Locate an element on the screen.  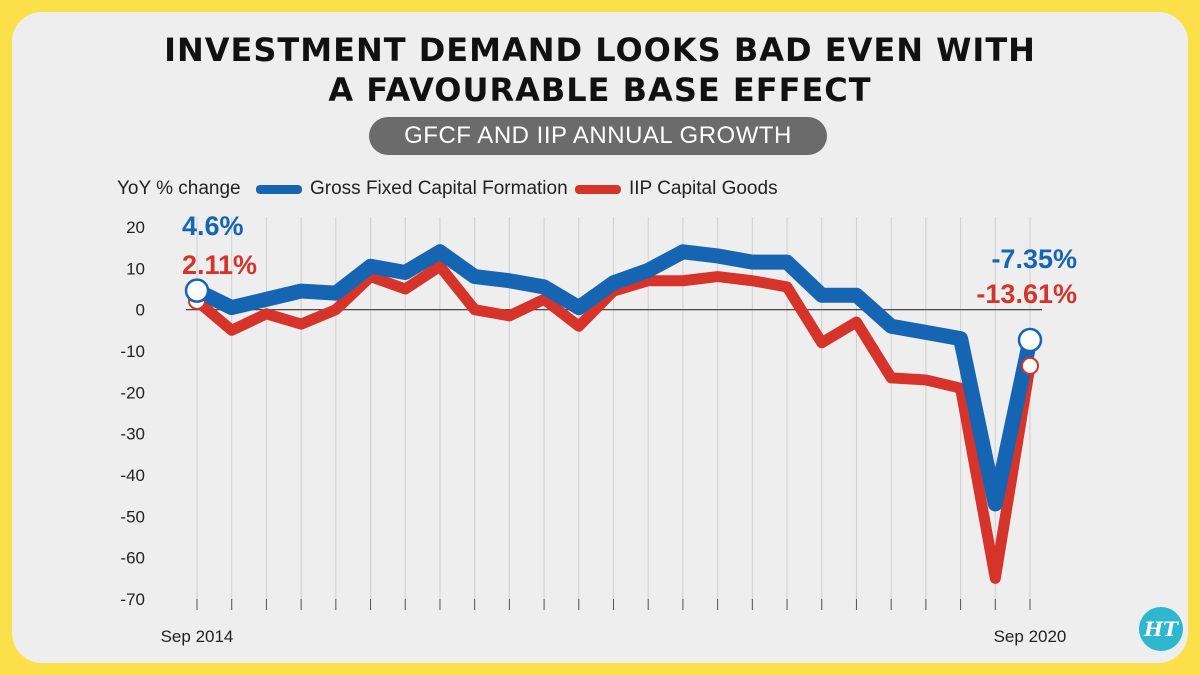
y-tick-label: -10 is located at coordinates (132, 351).